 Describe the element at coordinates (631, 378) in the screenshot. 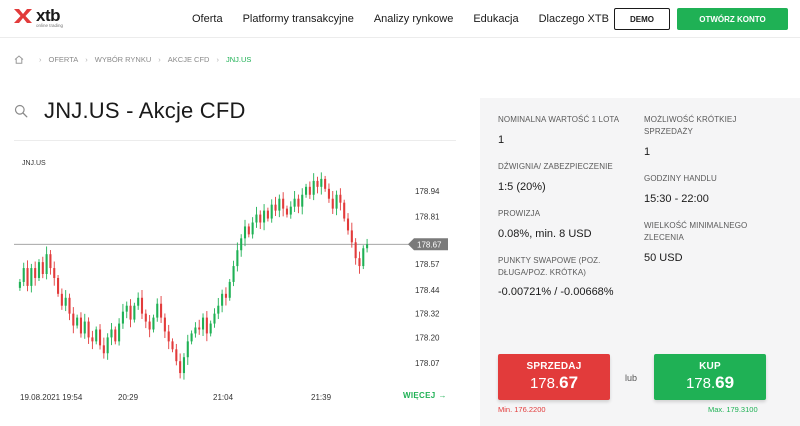

I see `or-label: lub` at that location.